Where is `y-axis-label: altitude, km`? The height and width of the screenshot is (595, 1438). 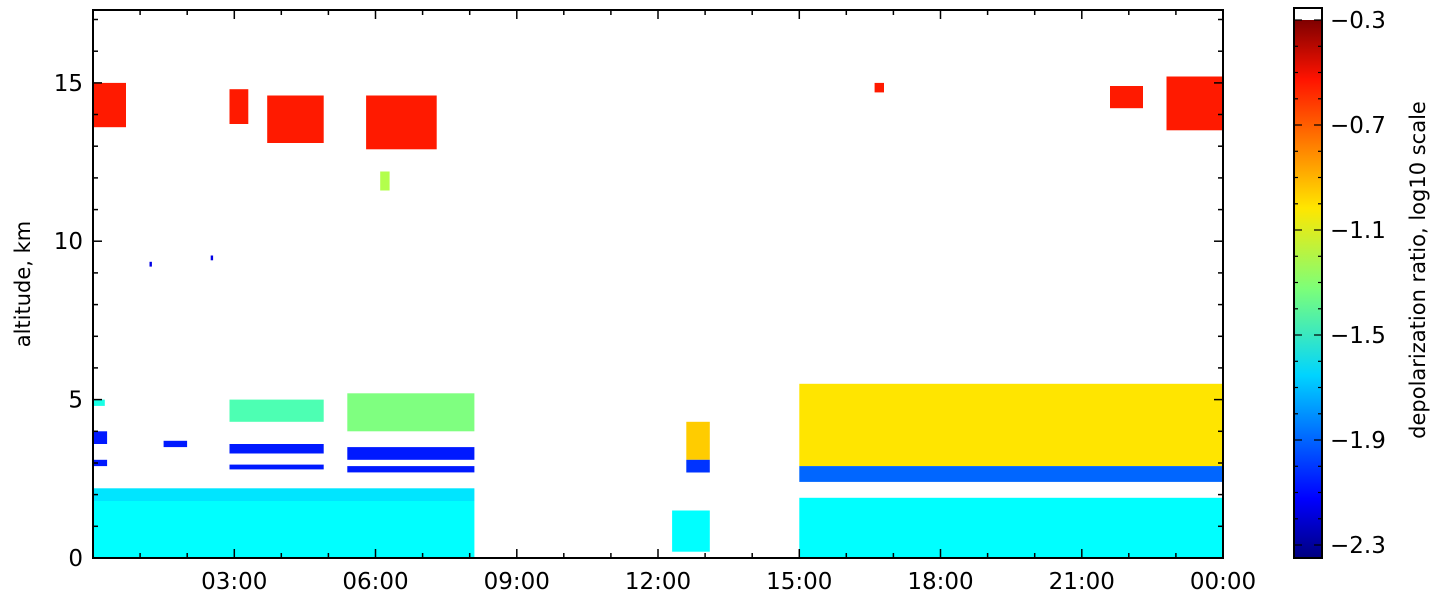
y-axis-label: altitude, km is located at coordinates (23, 284).